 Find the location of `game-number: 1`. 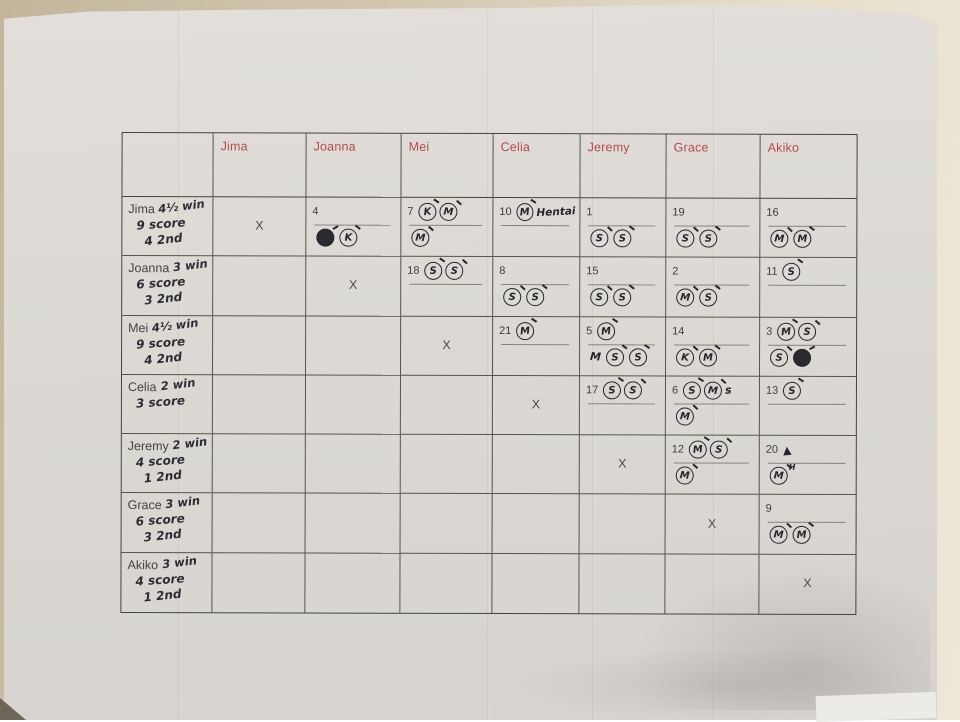

game-number: 1 is located at coordinates (589, 212).